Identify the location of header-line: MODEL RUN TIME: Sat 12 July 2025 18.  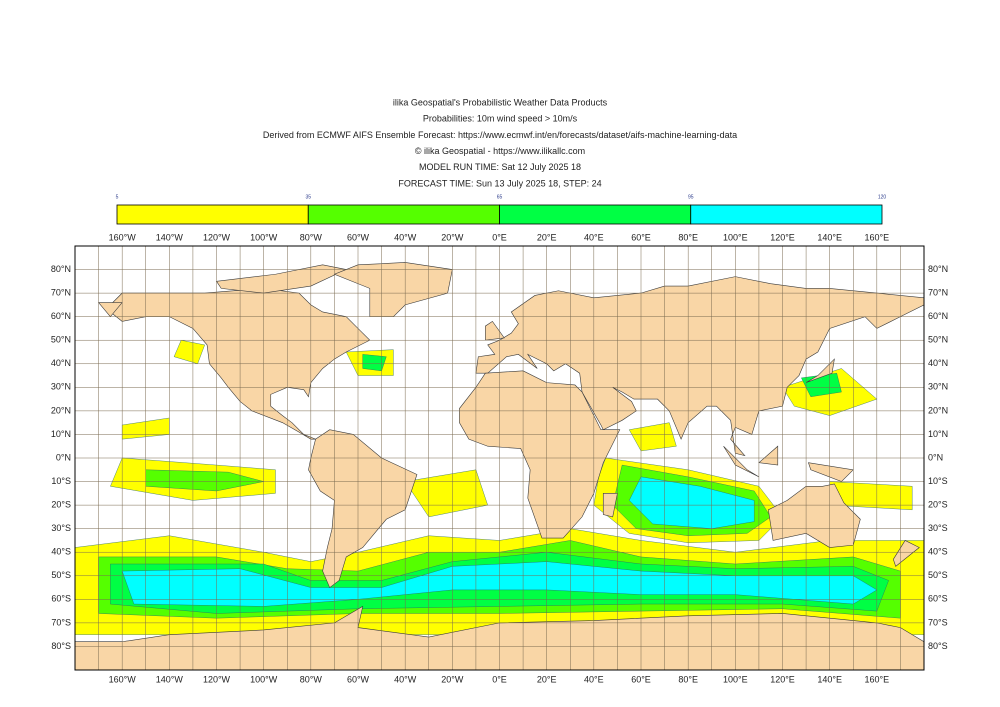
(500, 167).